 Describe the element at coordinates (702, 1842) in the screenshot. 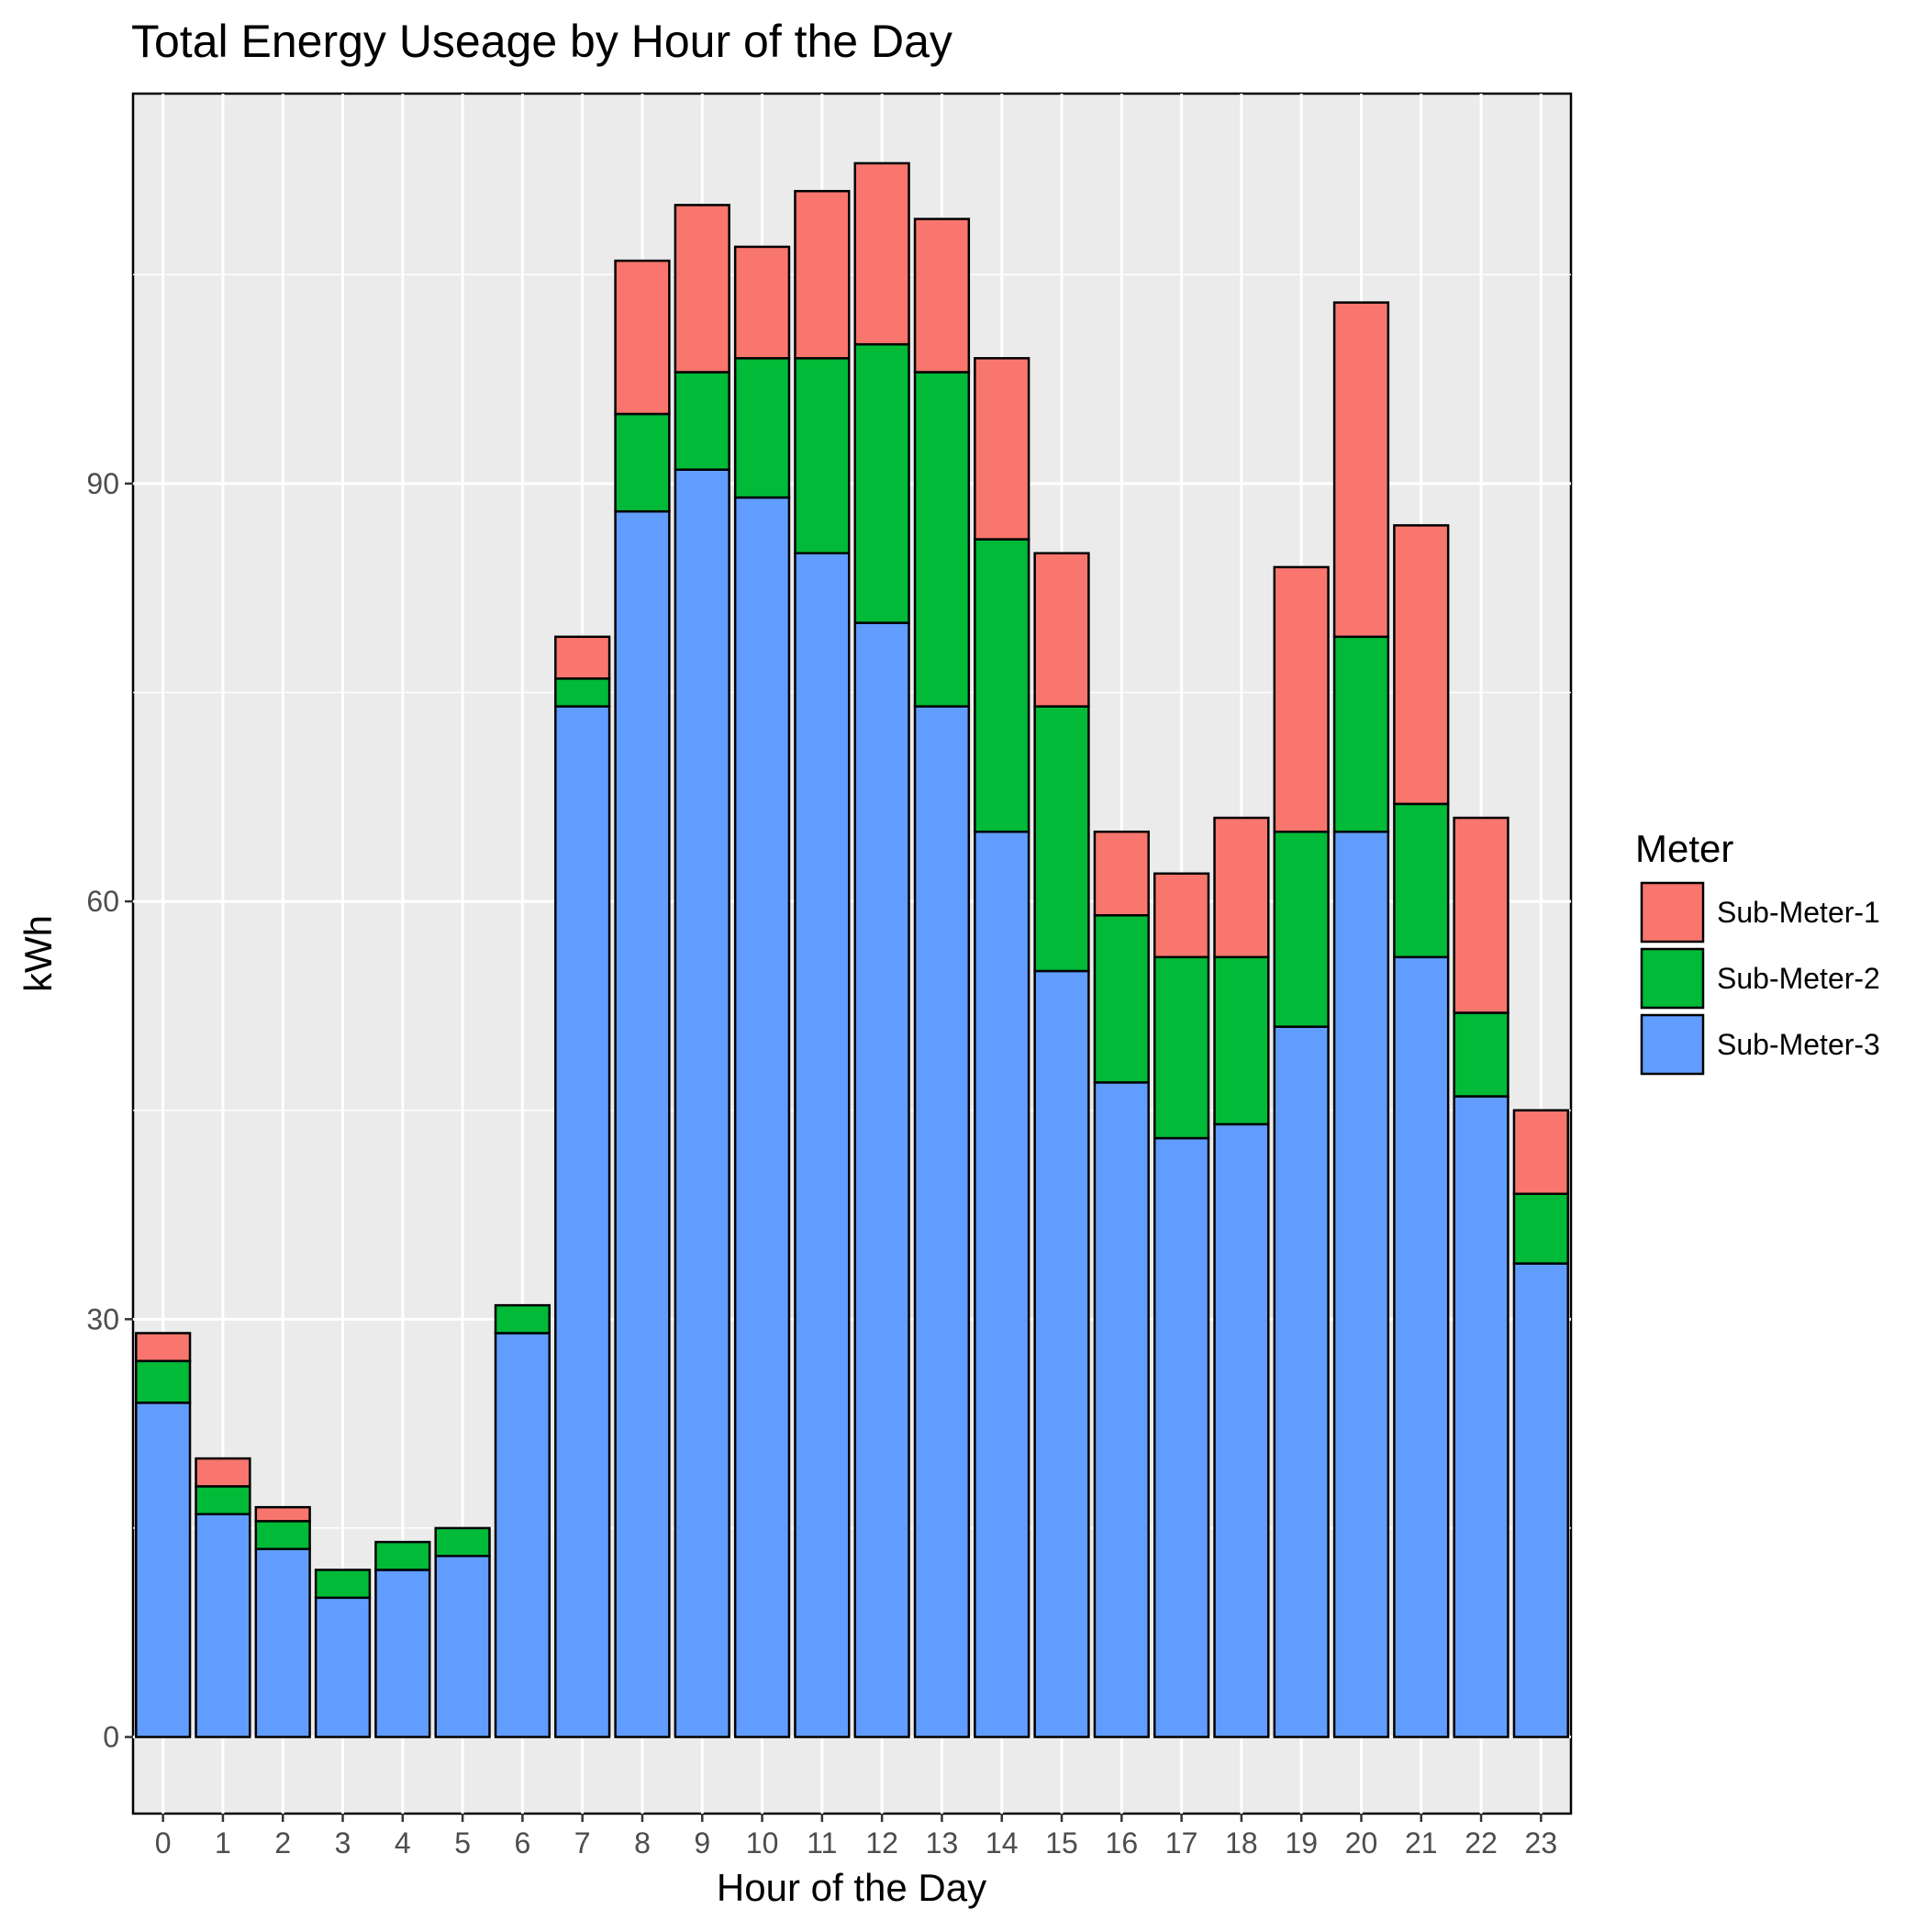

I see `x-tick-label: 9` at that location.